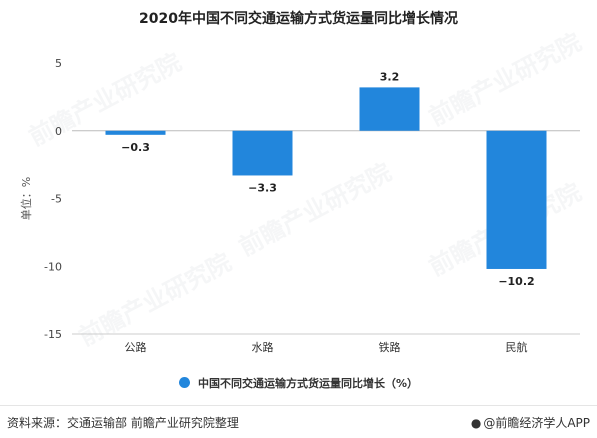 Image resolution: width=597 pixels, height=438 pixels. What do you see at coordinates (184, 382) in the screenshot?
I see `legend-marker` at bounding box center [184, 382].